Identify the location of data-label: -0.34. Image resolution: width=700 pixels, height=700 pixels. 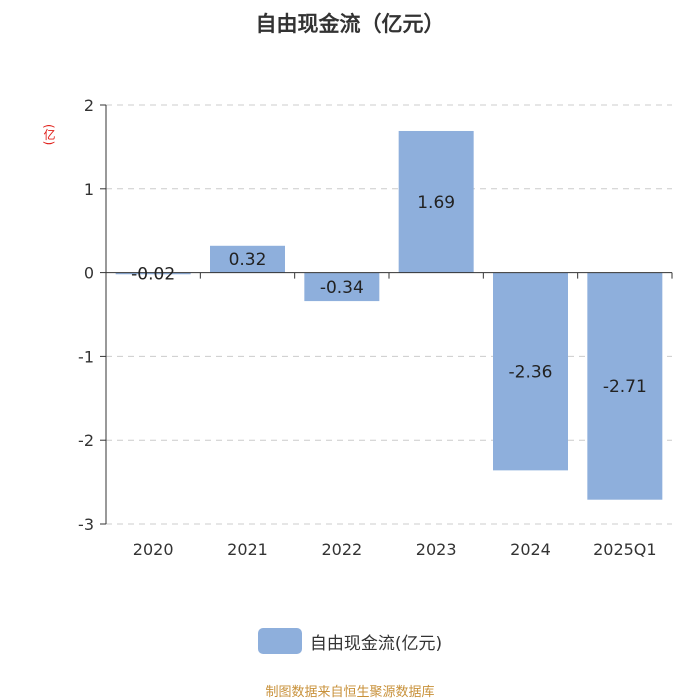
(342, 288).